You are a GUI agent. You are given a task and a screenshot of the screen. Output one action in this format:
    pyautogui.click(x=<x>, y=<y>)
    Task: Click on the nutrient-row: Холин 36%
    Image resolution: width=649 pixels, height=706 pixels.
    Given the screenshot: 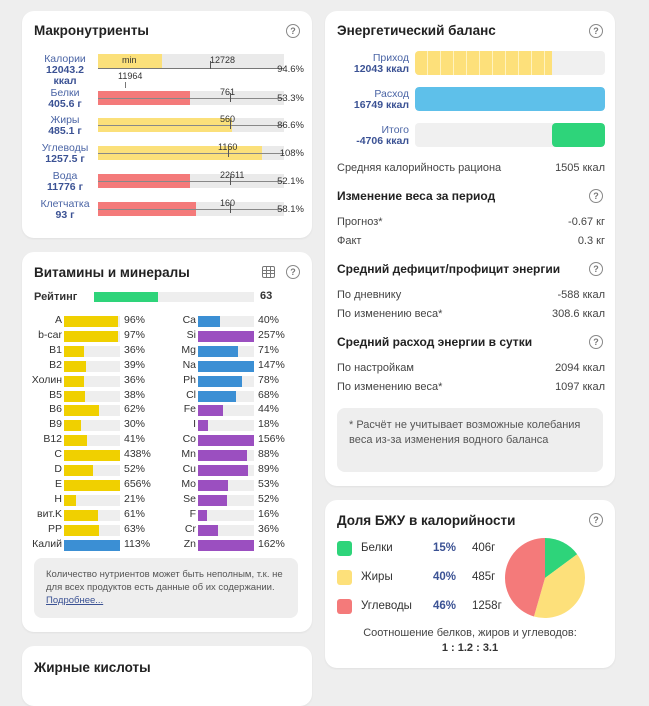 What is the action you would take?
    pyautogui.click(x=92, y=381)
    